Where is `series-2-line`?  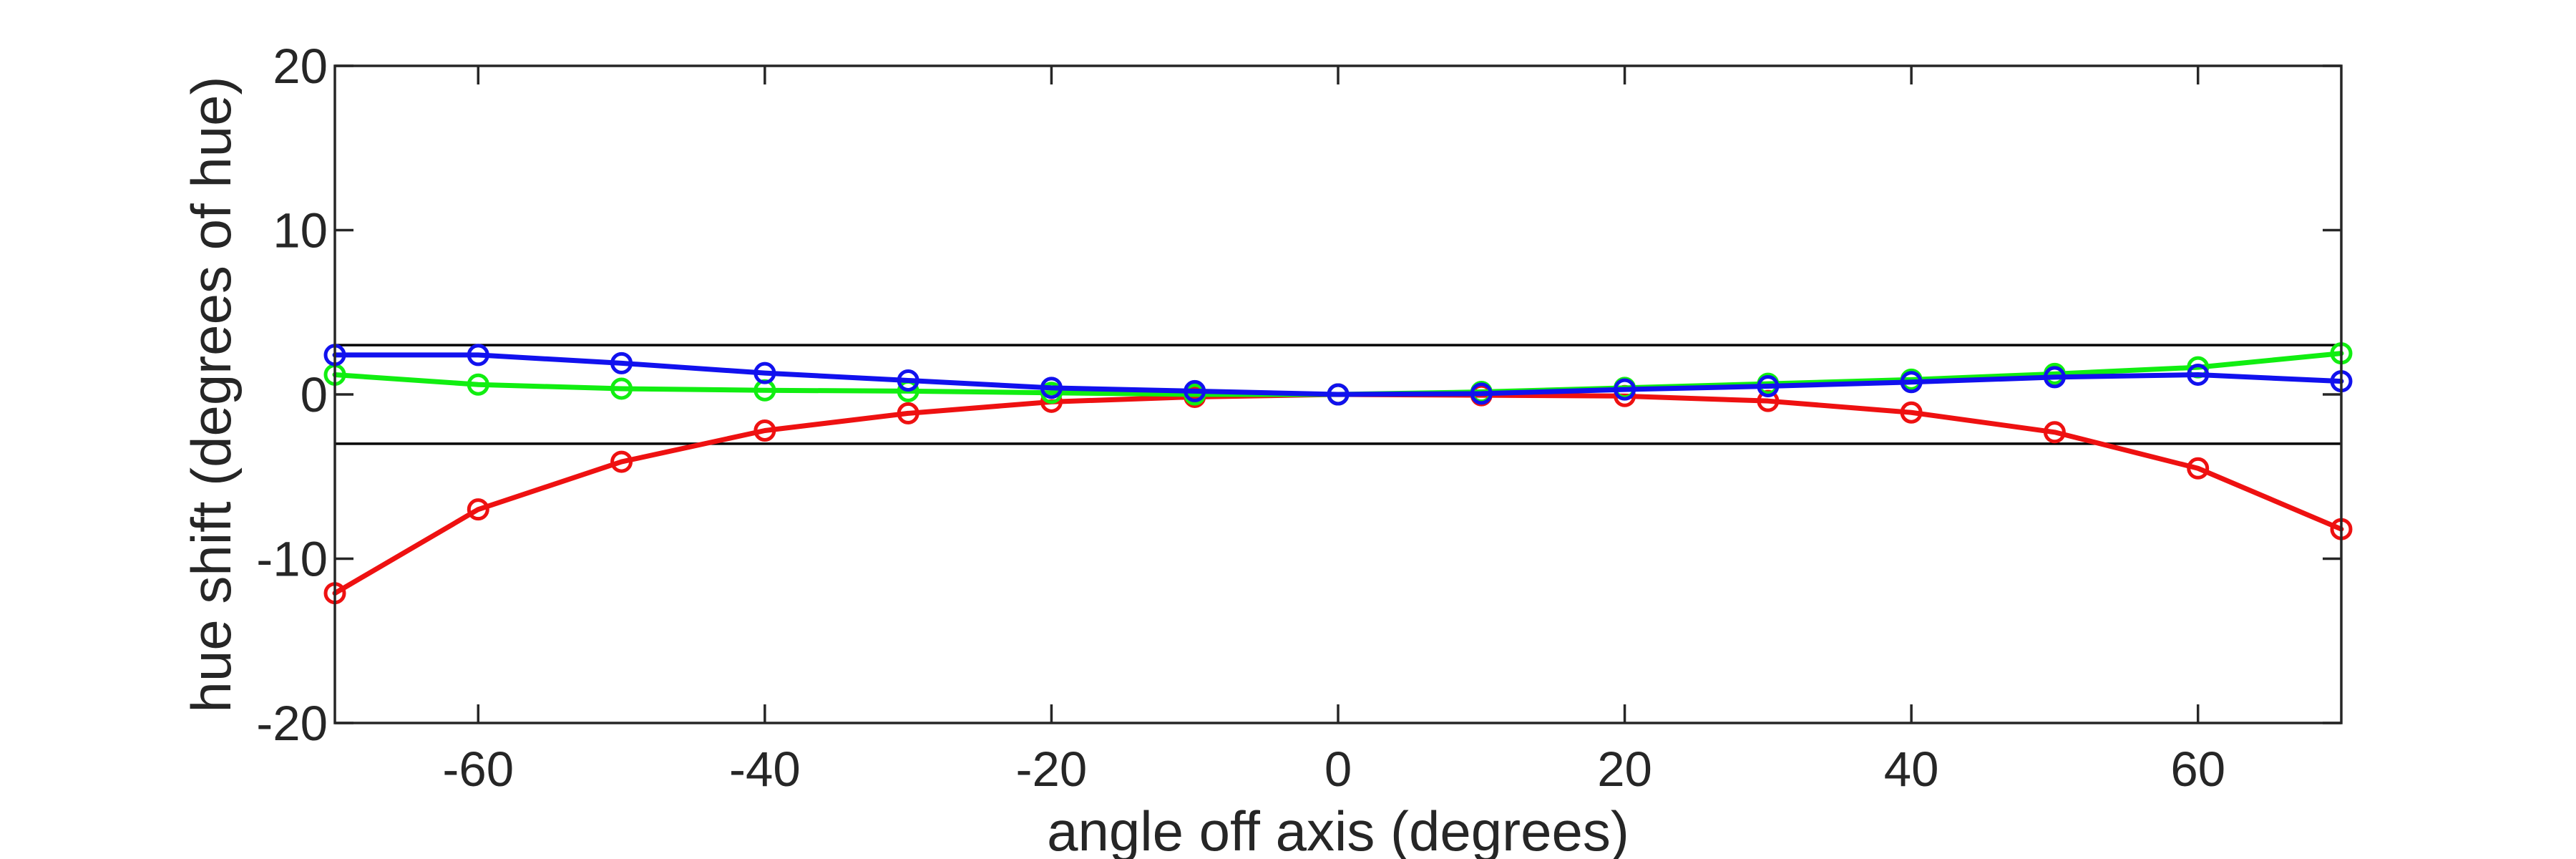
series-2-line is located at coordinates (1338, 374).